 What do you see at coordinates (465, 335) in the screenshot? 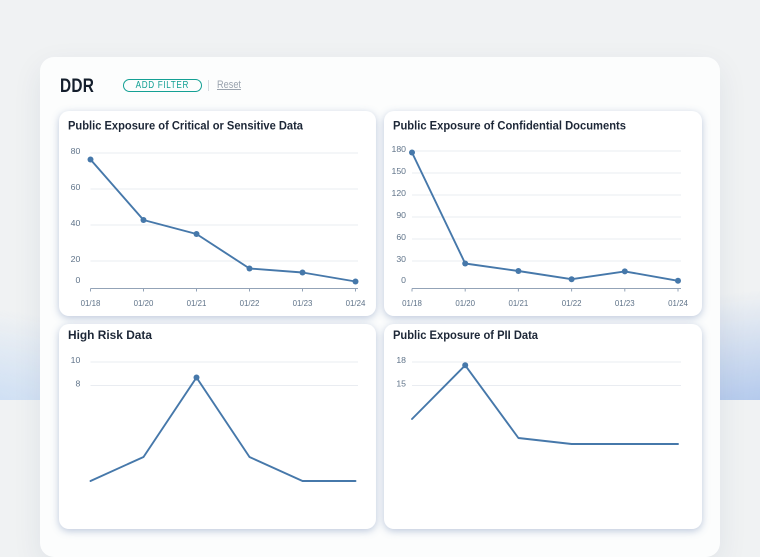
I see `svg-text: Public Exposure of PII Data` at bounding box center [465, 335].